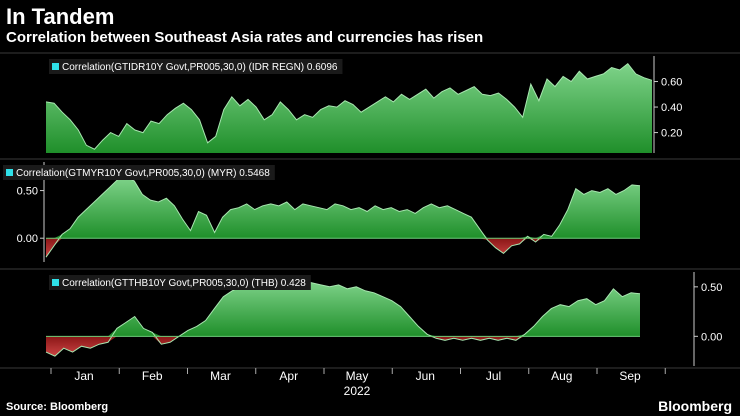 Image resolution: width=740 pixels, height=416 pixels. I want to click on x-tick-label: Jun, so click(425, 376).